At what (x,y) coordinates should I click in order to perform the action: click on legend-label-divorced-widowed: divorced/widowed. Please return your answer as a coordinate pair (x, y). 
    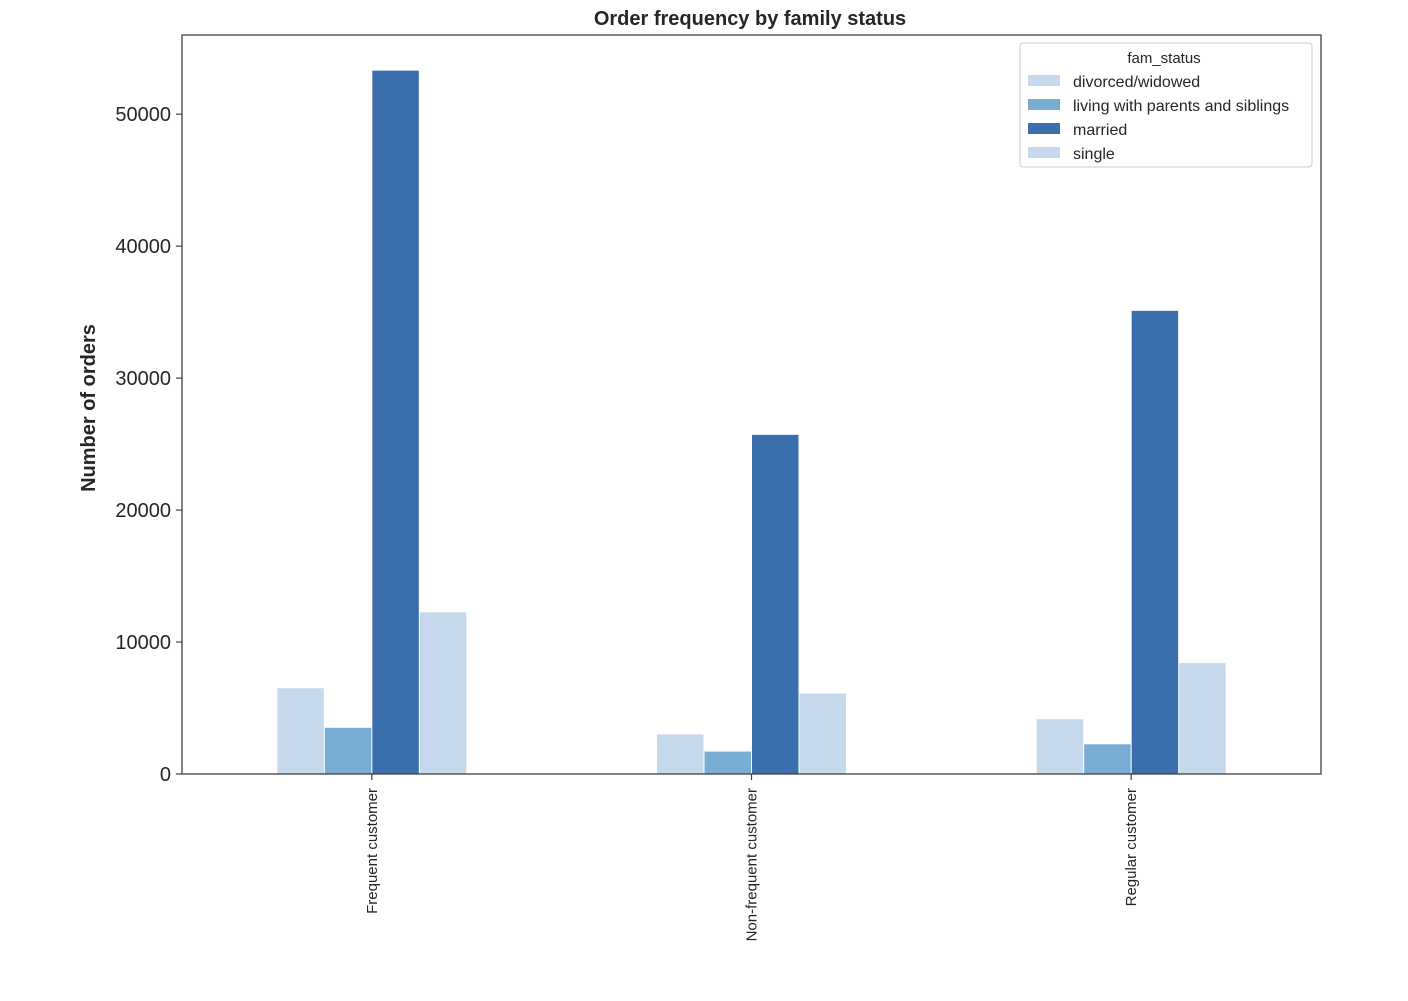
    Looking at the image, I should click on (1136, 82).